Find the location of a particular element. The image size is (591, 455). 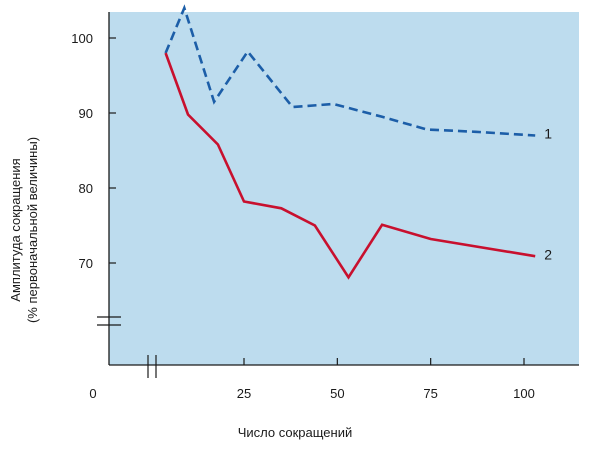

x-tick-label-100: 100 is located at coordinates (524, 393).